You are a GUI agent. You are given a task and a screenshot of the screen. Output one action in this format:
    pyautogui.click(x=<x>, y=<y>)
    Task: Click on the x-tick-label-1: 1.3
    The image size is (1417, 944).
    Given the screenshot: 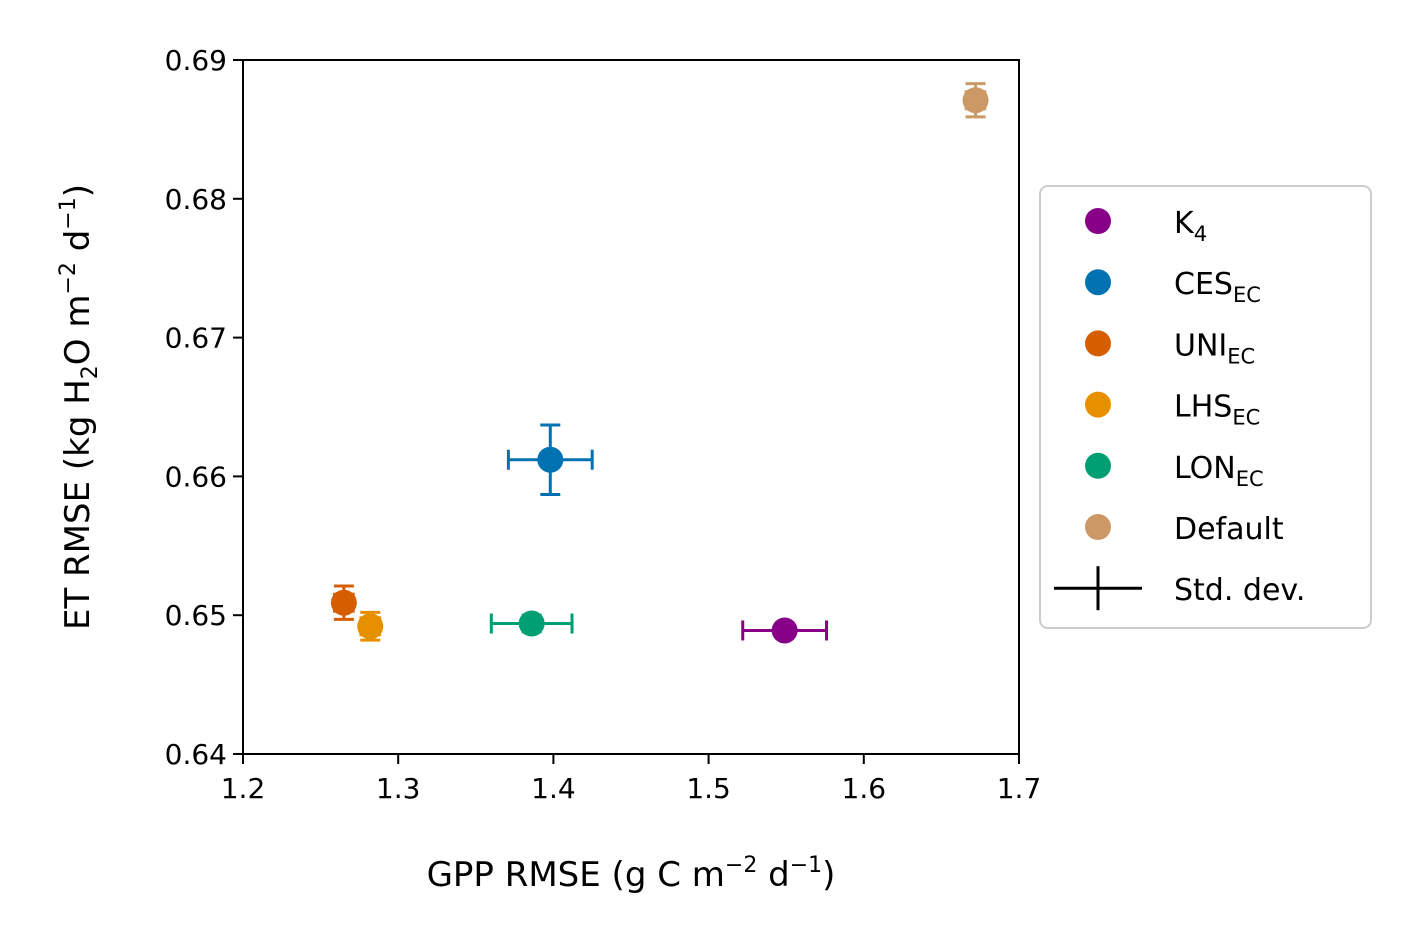 What is the action you would take?
    pyautogui.click(x=398, y=788)
    